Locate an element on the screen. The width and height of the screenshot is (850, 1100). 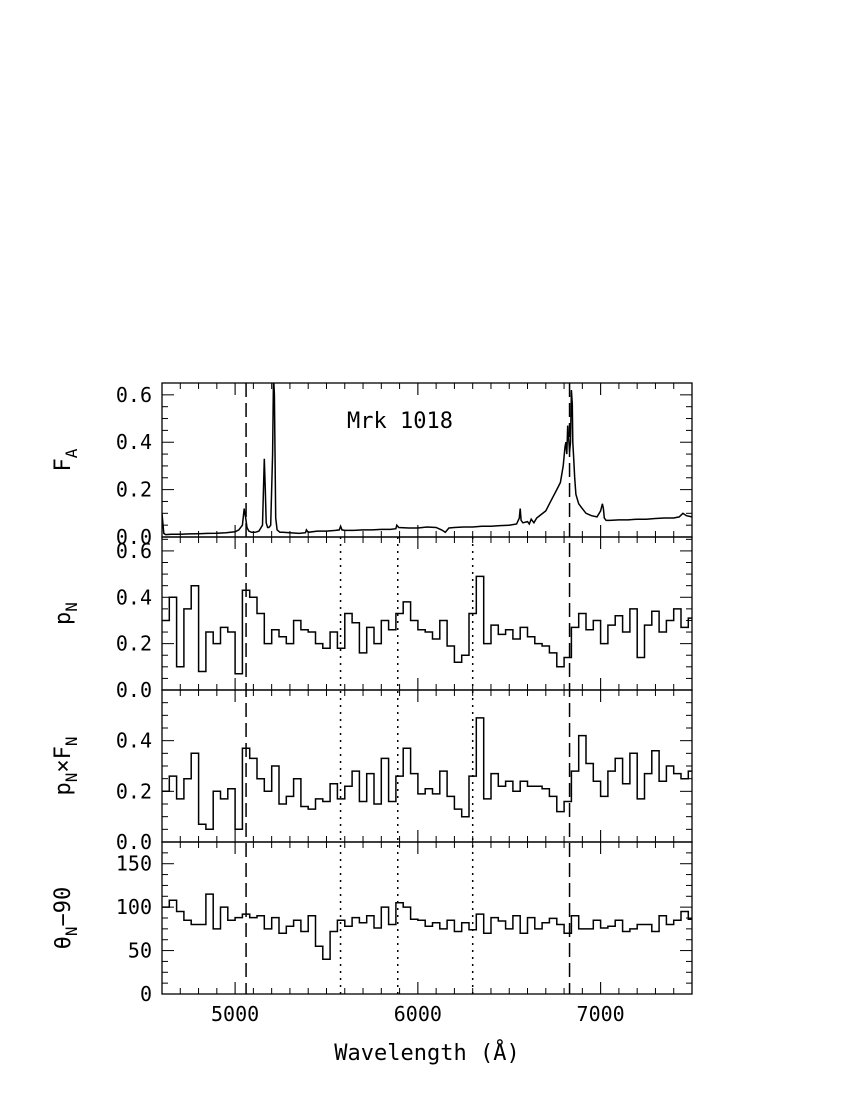
panel-pnfn: 0.0 0.2 0.4 pN×FN is located at coordinates (372, 771).